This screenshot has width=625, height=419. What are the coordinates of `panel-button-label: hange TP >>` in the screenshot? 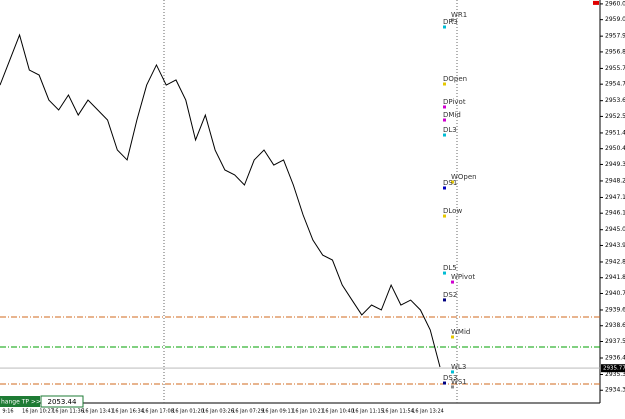 It's located at (21, 402).